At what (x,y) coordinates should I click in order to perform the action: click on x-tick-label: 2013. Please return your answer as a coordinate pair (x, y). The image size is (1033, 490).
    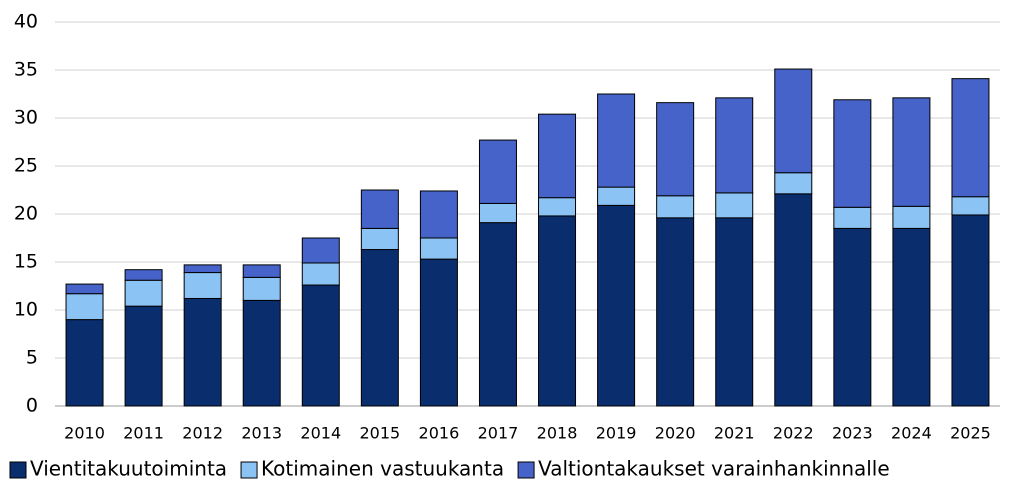
    Looking at the image, I should click on (261, 433).